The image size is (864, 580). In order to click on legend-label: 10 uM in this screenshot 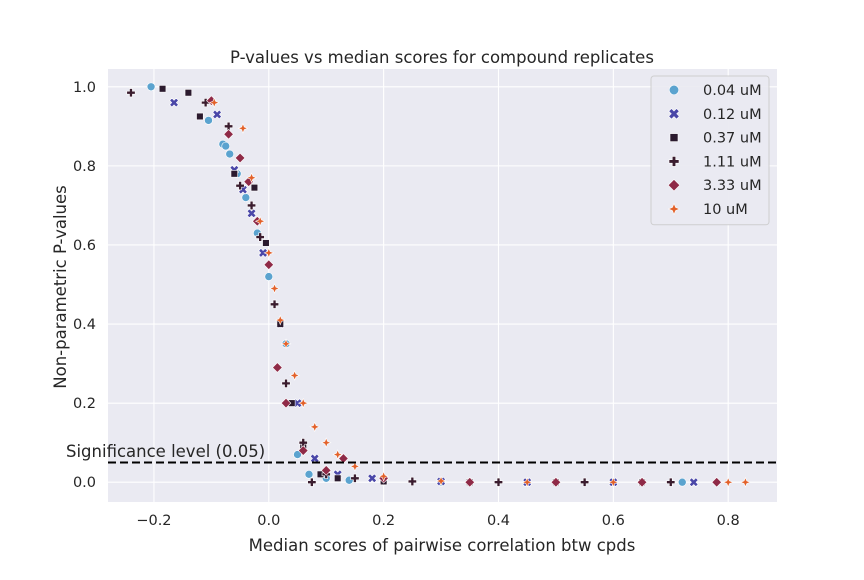, I will do `click(725, 210)`.